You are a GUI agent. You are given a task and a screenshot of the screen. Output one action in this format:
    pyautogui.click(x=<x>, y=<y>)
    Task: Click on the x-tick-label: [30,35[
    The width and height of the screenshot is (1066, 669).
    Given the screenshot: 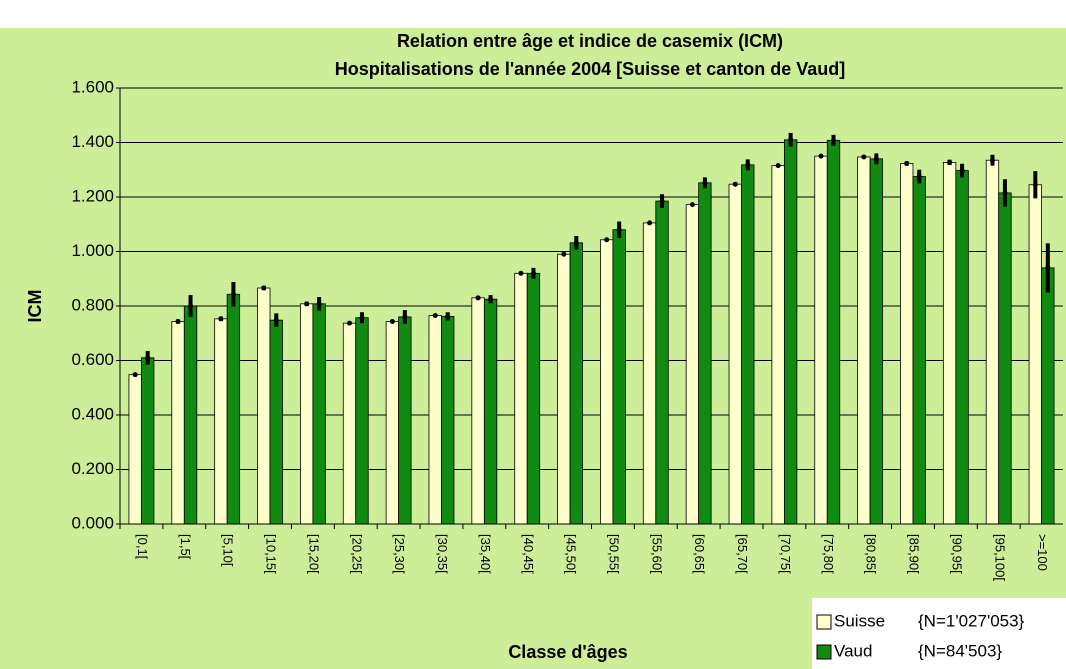 What is the action you would take?
    pyautogui.click(x=442, y=554)
    